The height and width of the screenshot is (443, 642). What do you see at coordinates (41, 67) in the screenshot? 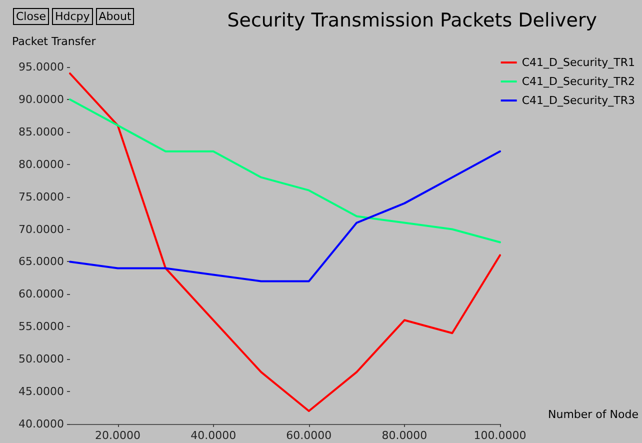
I see `y-tick-label: 95.0000` at bounding box center [41, 67].